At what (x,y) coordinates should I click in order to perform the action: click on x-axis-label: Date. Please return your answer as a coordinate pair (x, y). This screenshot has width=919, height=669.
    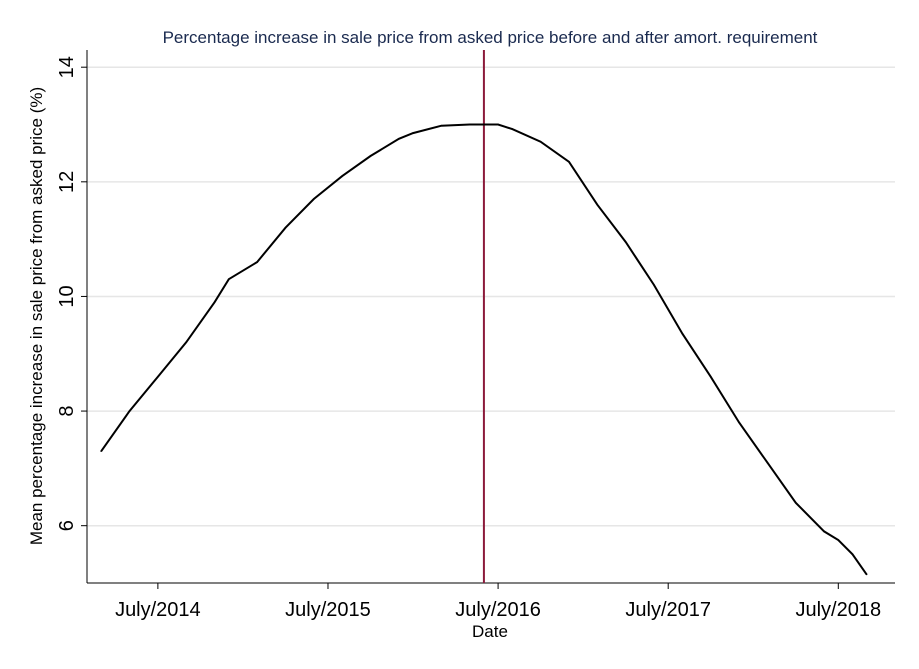
    Looking at the image, I should click on (490, 631).